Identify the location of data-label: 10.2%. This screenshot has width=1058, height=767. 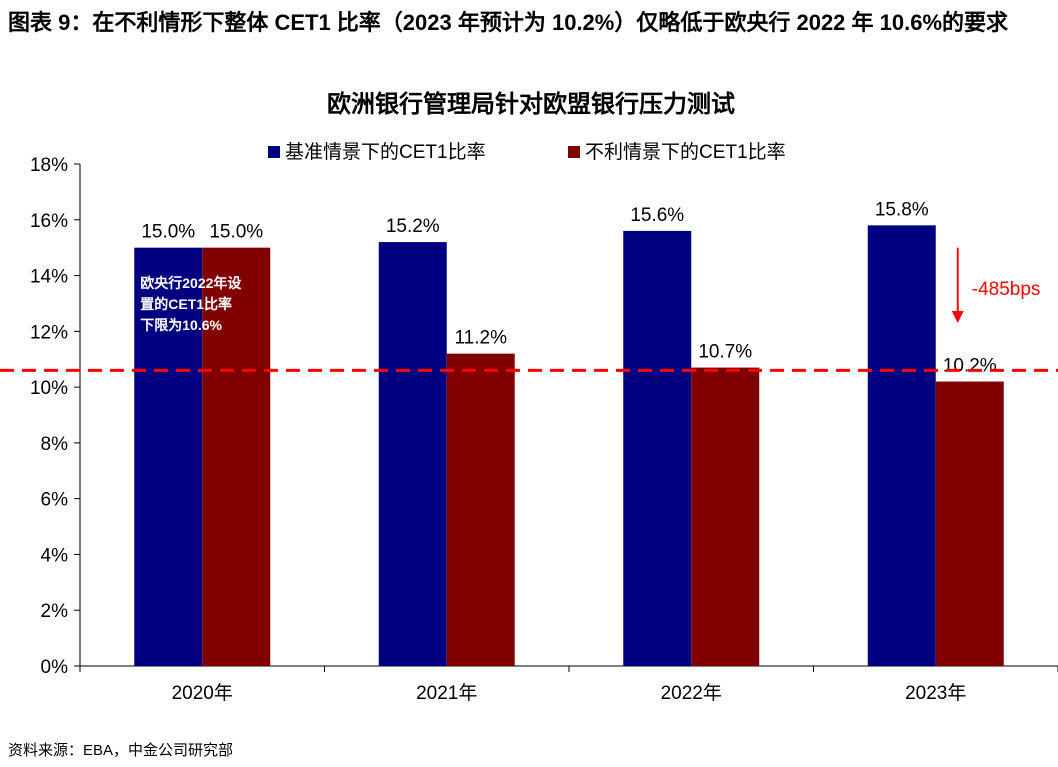
(970, 366).